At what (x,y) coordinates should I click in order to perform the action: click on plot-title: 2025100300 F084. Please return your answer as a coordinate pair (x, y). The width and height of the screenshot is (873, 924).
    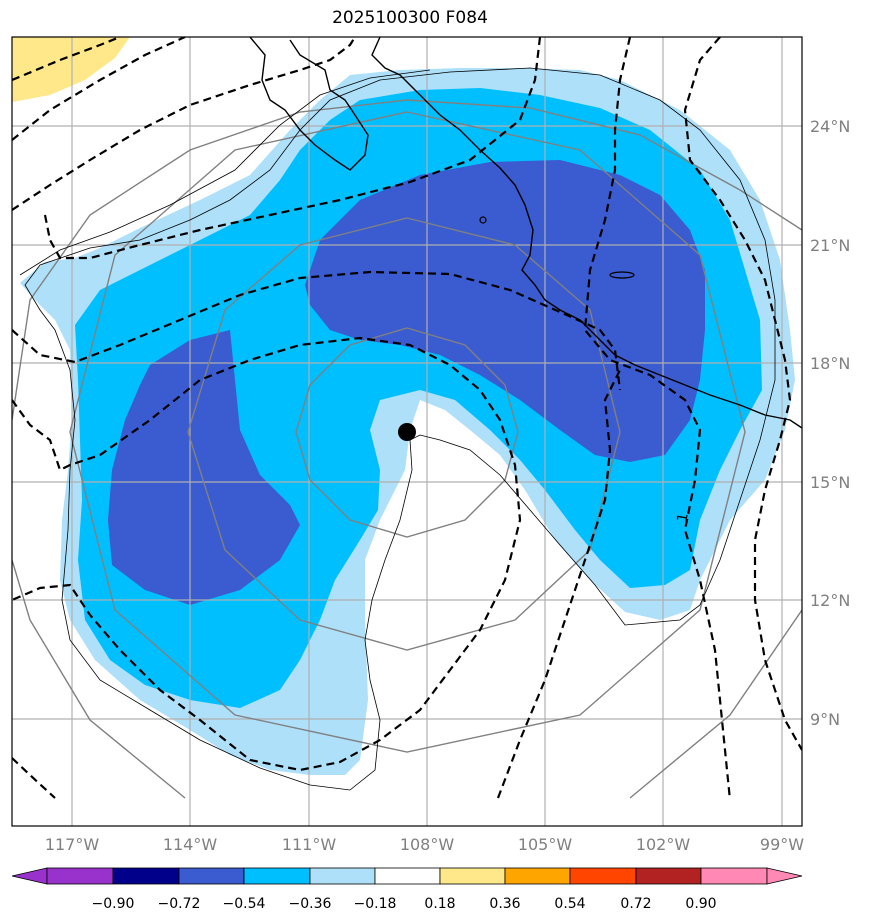
    Looking at the image, I should click on (410, 18).